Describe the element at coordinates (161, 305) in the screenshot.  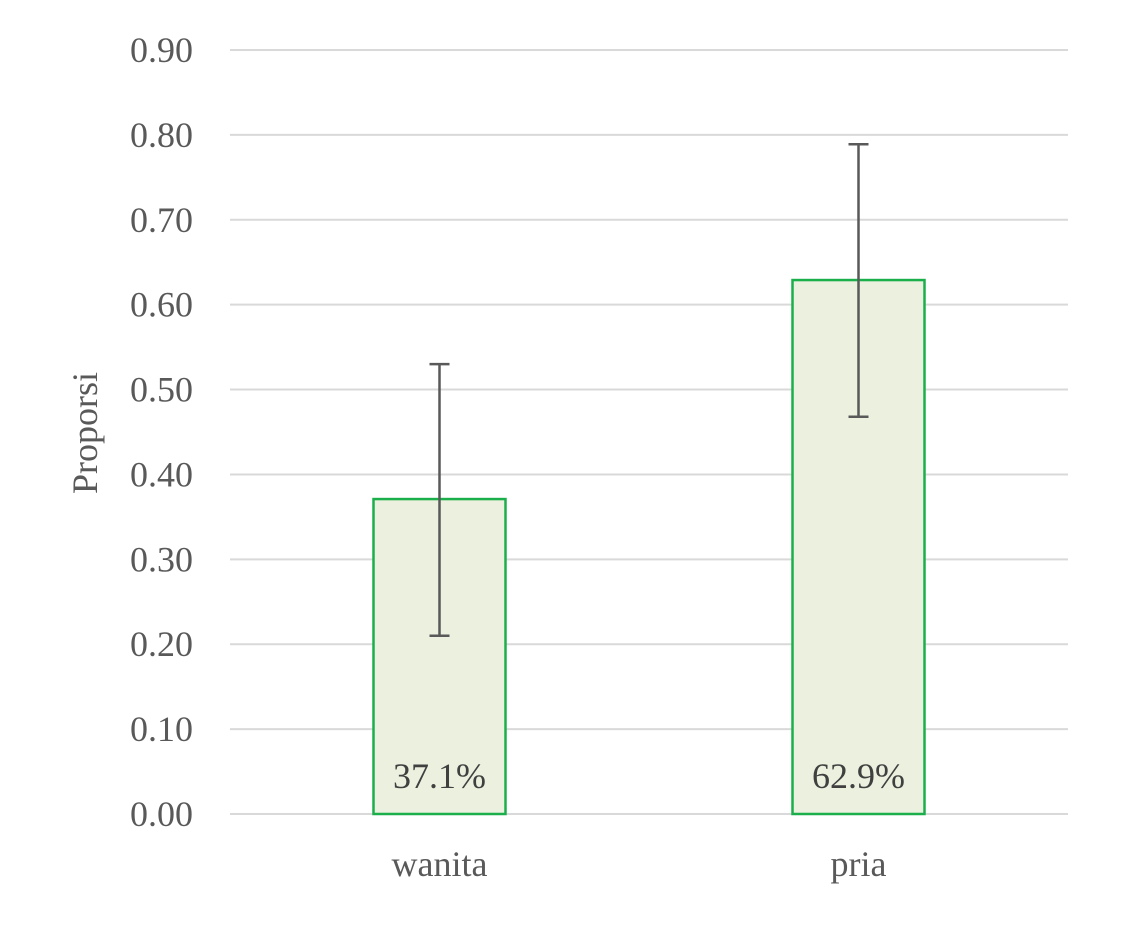
I see `y-tick-label-6: 0.60` at that location.